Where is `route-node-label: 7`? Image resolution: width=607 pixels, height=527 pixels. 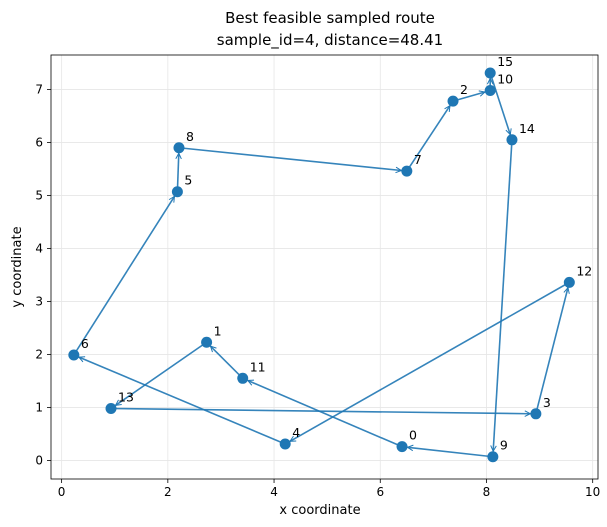 route-node-label: 7 is located at coordinates (418, 159).